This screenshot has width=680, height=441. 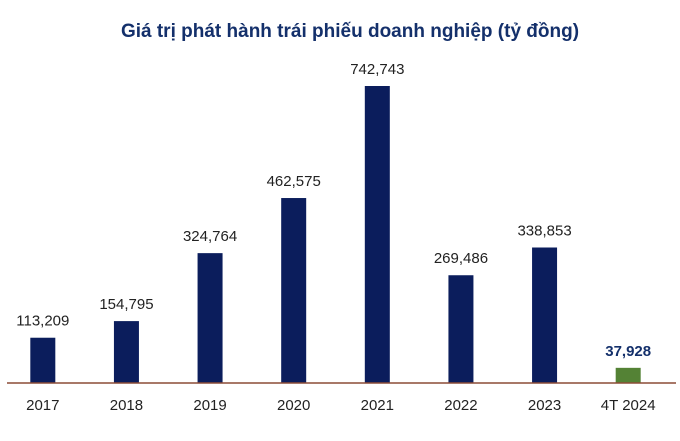 I want to click on bar-2020, so click(x=294, y=290).